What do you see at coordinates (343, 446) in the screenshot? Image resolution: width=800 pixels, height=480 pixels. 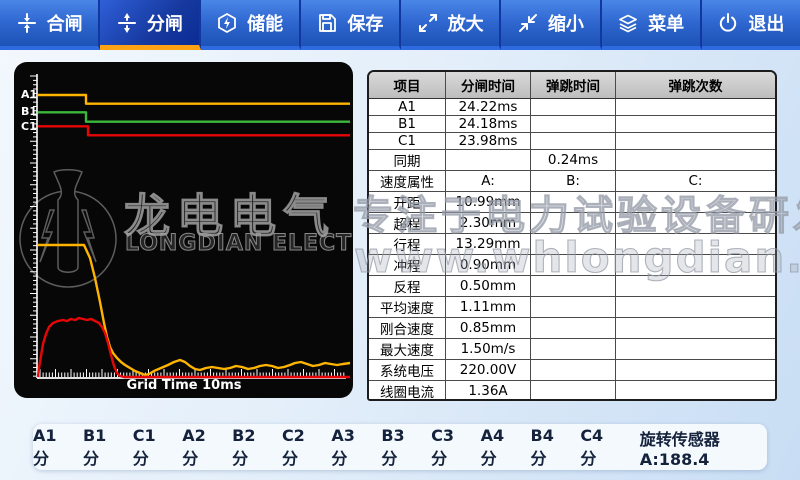 I see `phase-status-item: A3 分` at bounding box center [343, 446].